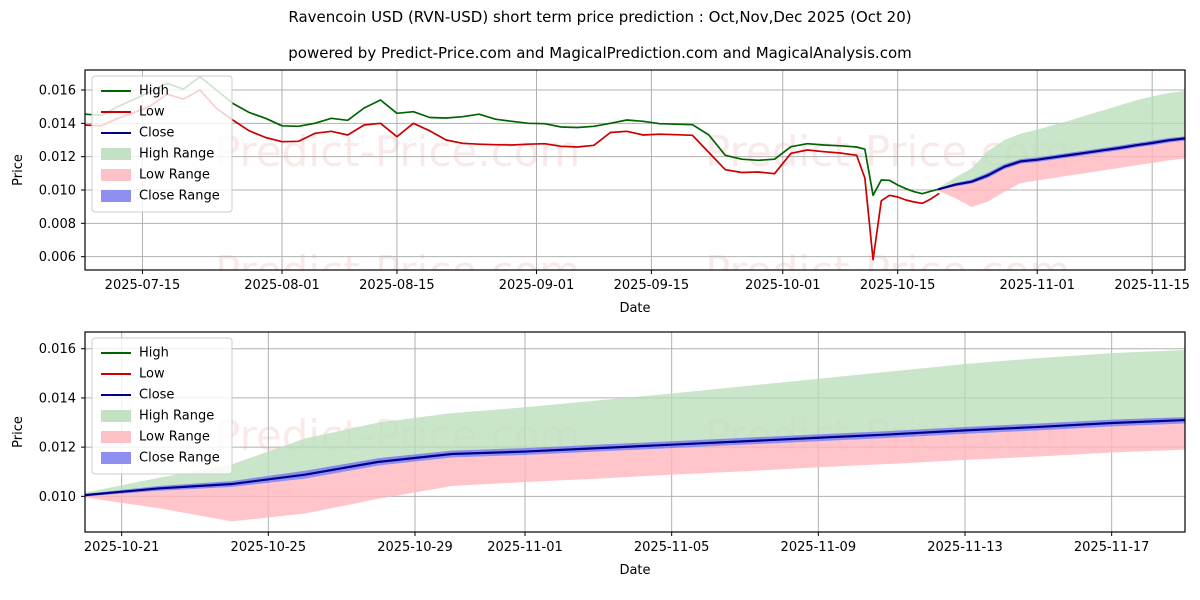  I want to click on svg-text: 2025-11-05, so click(672, 547).